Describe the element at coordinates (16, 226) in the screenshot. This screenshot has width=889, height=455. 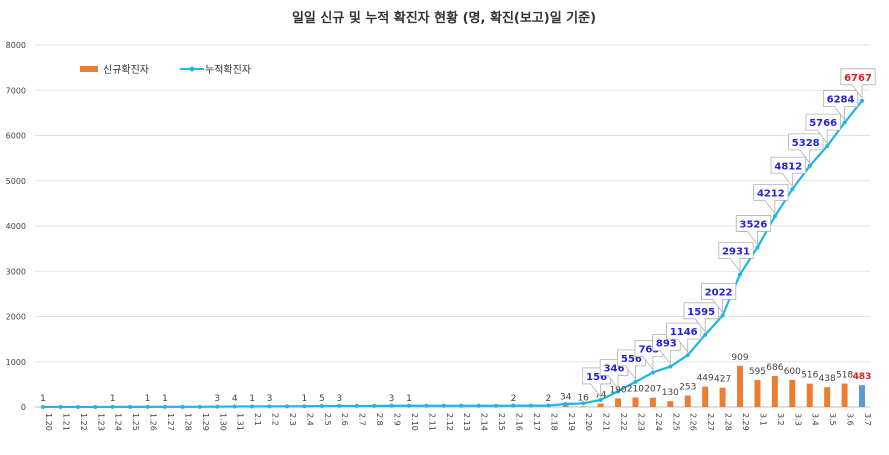
I see `y-tick-label: 4000` at that location.